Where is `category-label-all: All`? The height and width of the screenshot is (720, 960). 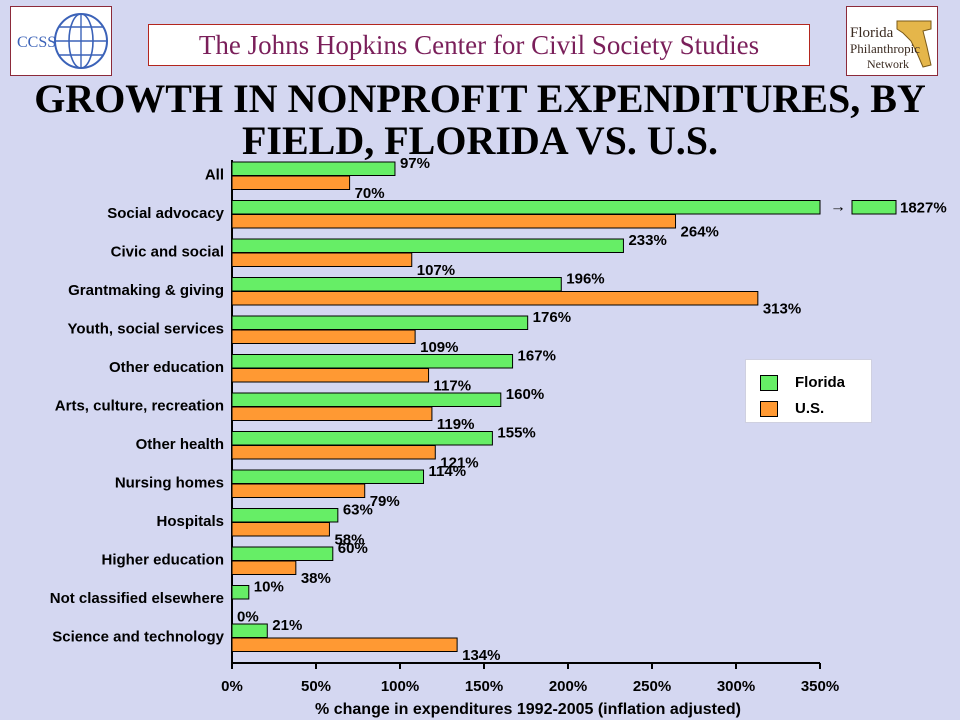
category-label-all: All is located at coordinates (214, 175).